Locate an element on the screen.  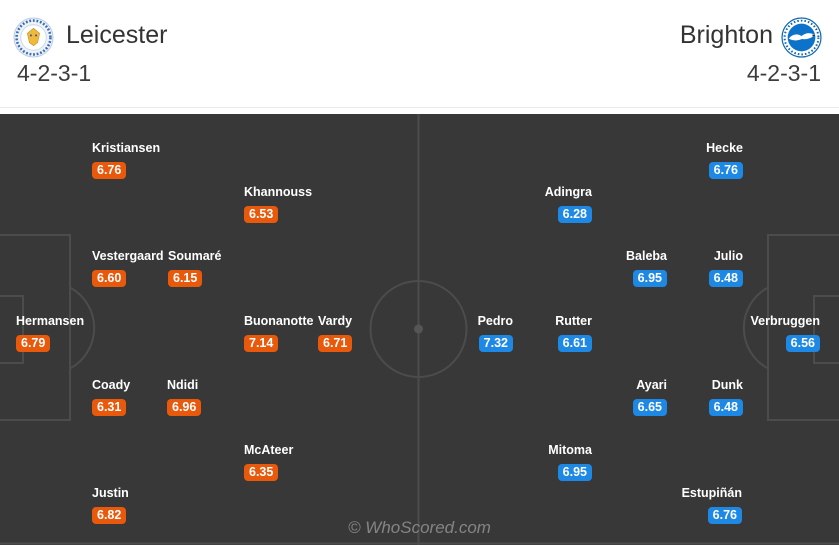
player-name: Ndidi is located at coordinates (183, 385).